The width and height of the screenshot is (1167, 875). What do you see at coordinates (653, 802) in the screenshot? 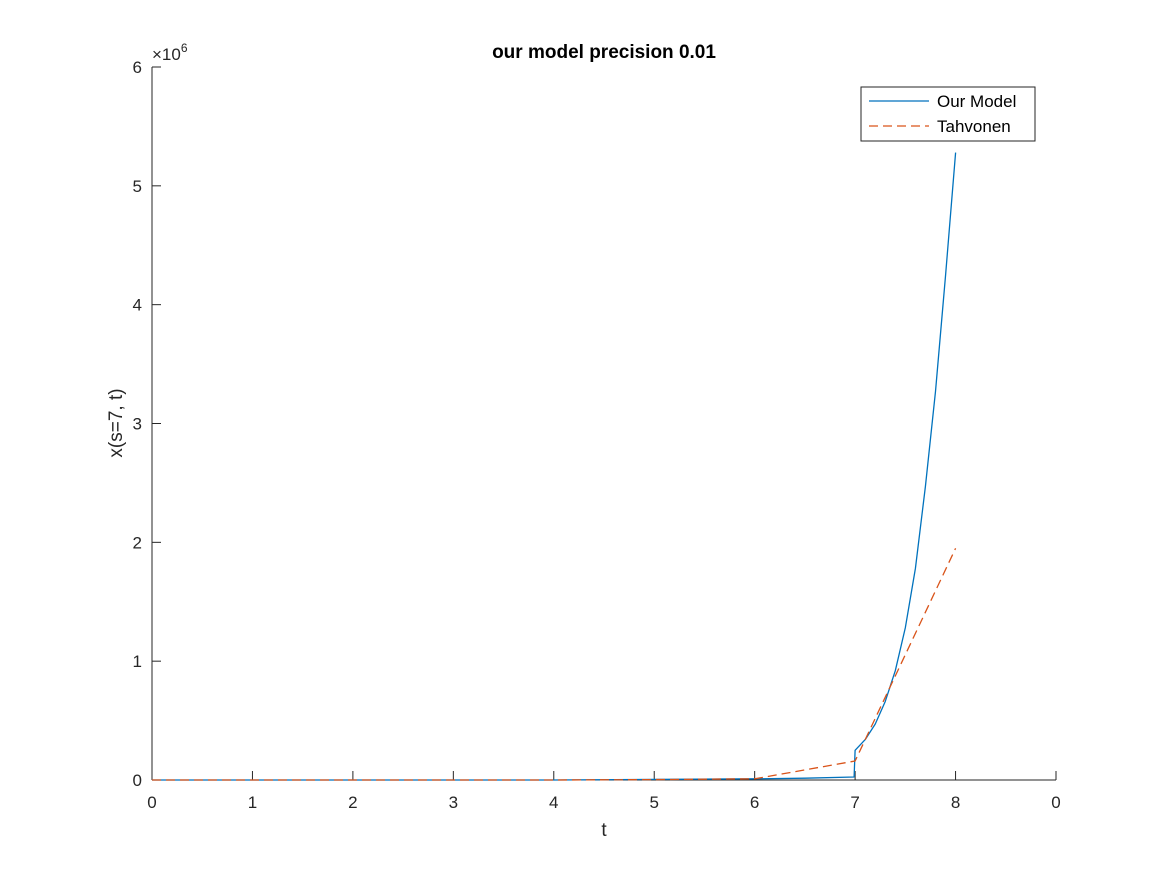
I see `x-tick-label: 5` at bounding box center [653, 802].